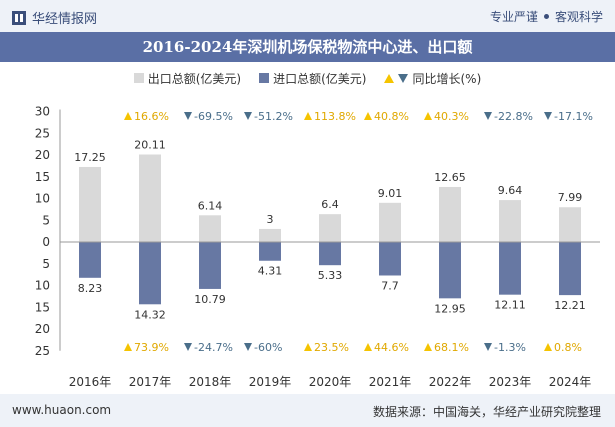 The image size is (615, 427). I want to click on y-tick-label: 0, so click(46, 242).